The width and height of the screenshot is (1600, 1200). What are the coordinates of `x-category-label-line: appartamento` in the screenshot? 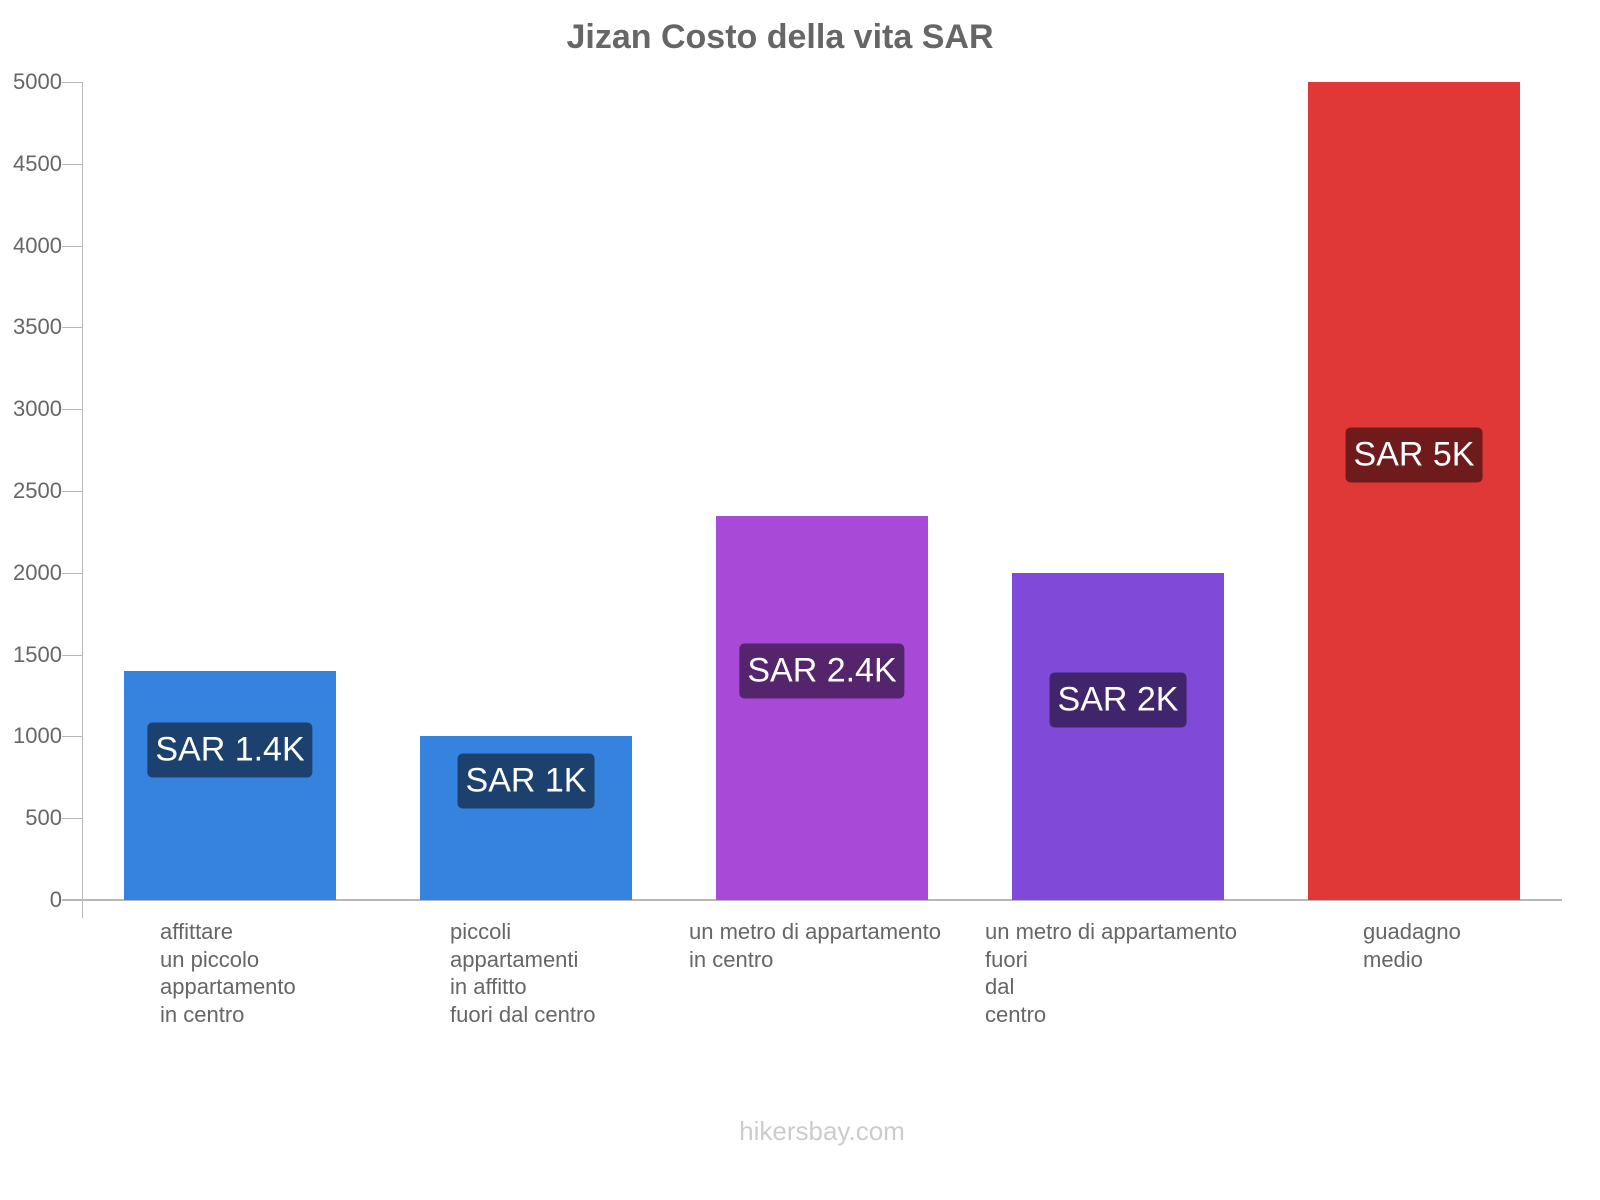 It's located at (228, 986).